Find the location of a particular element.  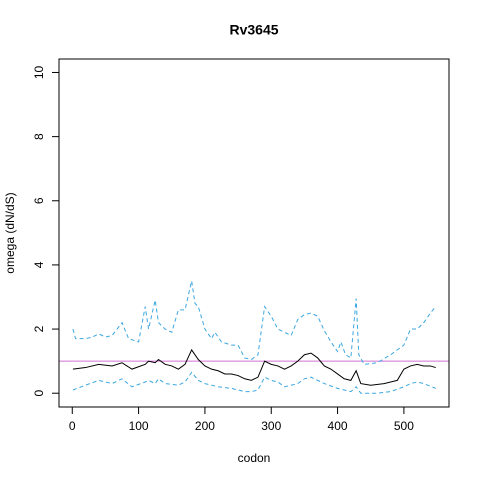

y-tick-label: 6 is located at coordinates (39, 200).